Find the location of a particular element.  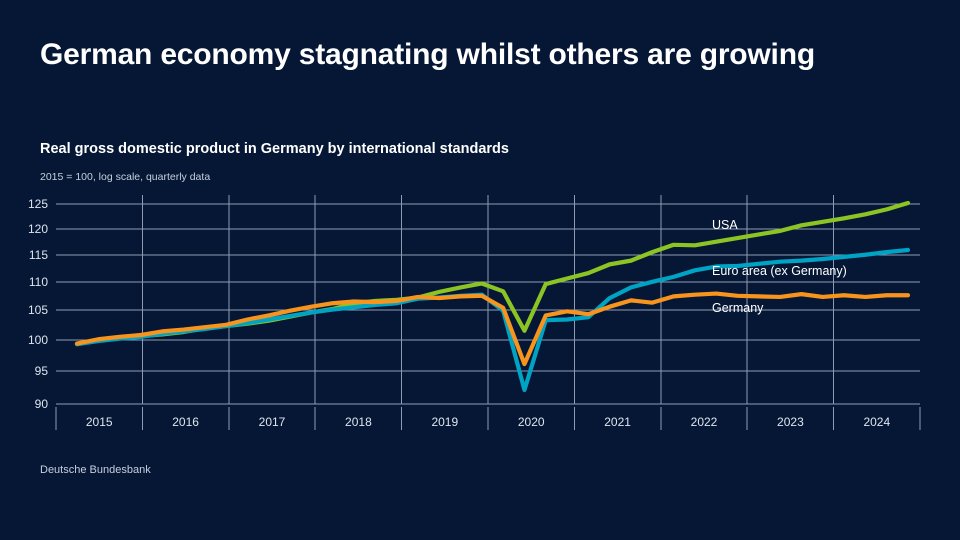

x-axis-tick-label: 2019 is located at coordinates (444, 422).